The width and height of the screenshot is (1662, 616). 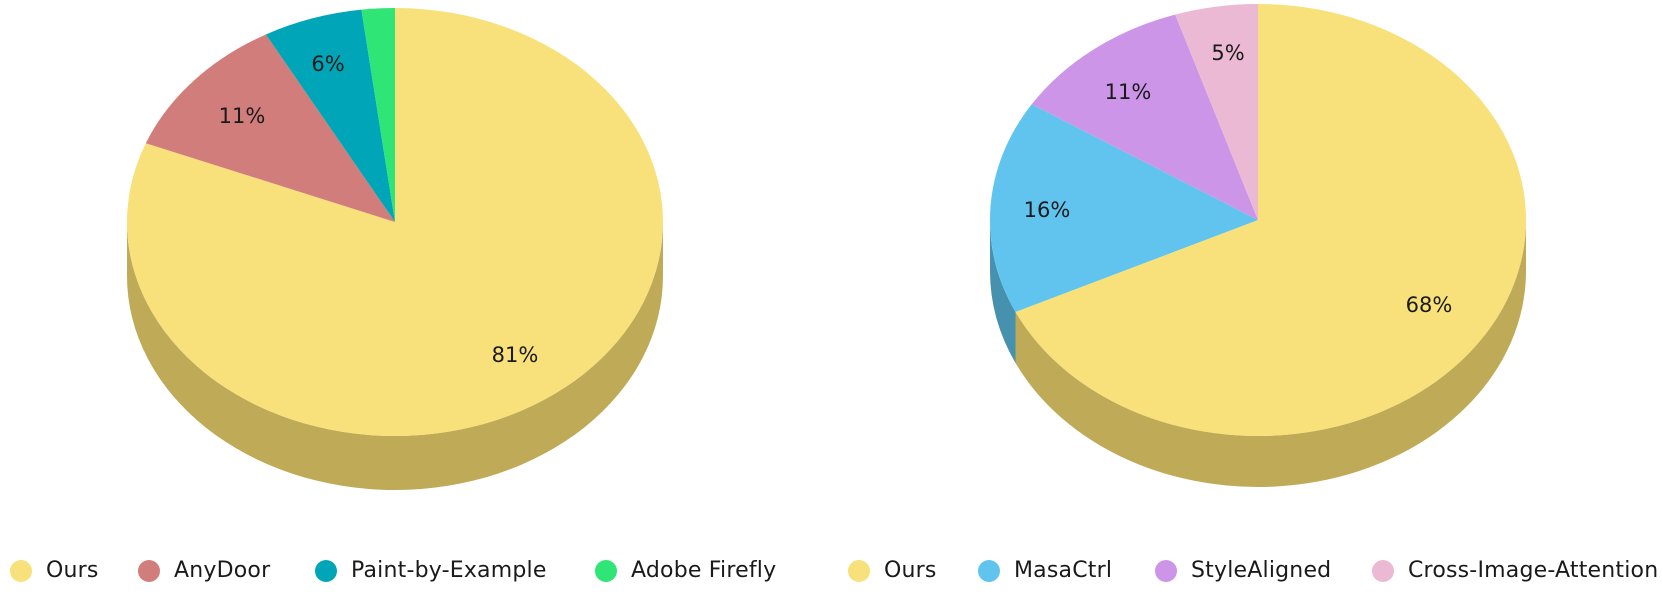 I want to click on legend-label: StyleAligned, so click(x=1261, y=570).